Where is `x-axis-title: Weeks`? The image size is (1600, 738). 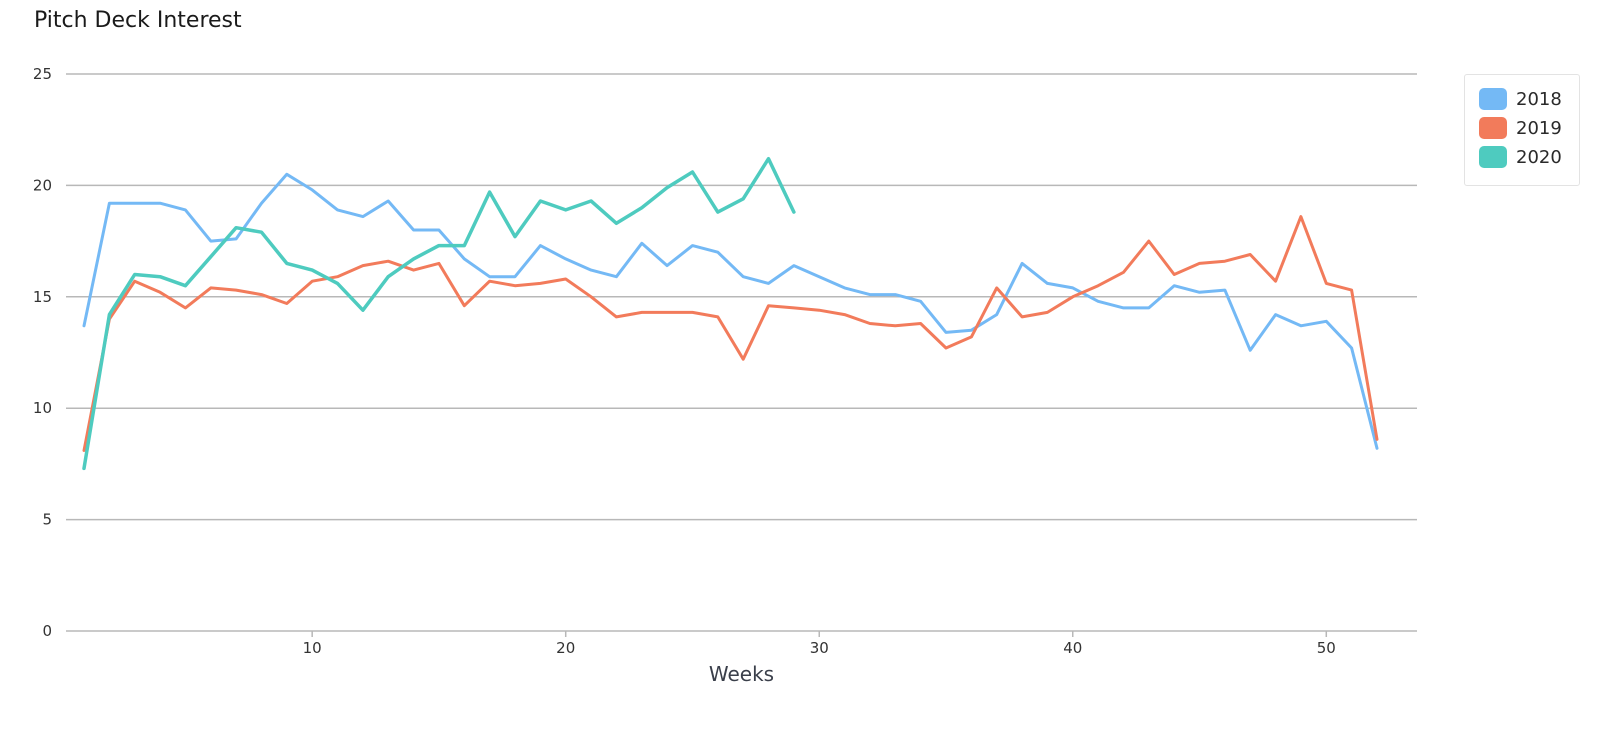 x-axis-title: Weeks is located at coordinates (741, 674).